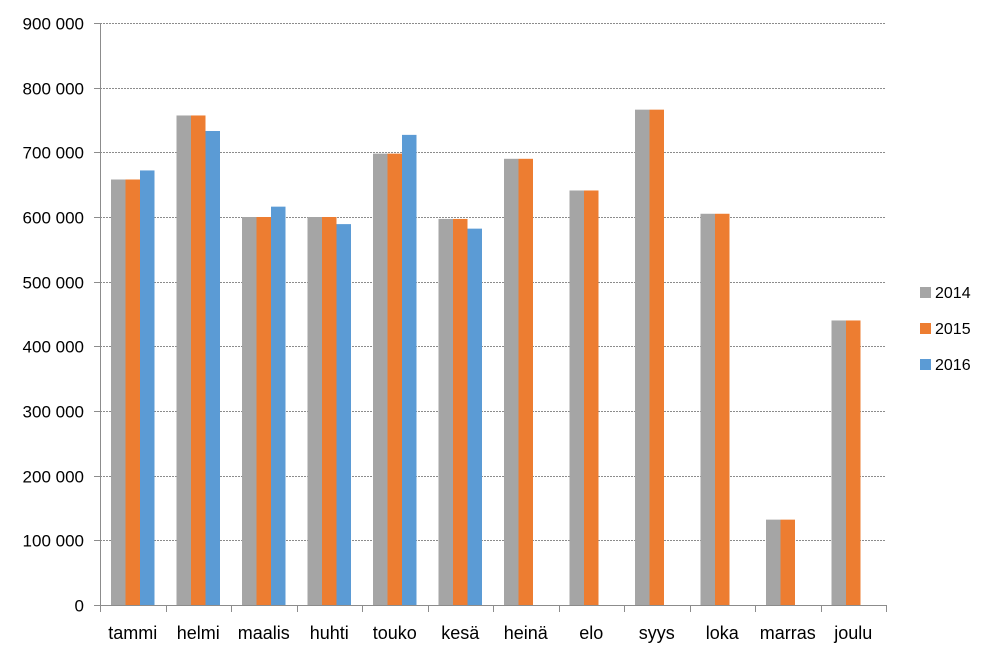 Image resolution: width=994 pixels, height=658 pixels. What do you see at coordinates (53, 89) in the screenshot?
I see `y-tick-label: 800 000` at bounding box center [53, 89].